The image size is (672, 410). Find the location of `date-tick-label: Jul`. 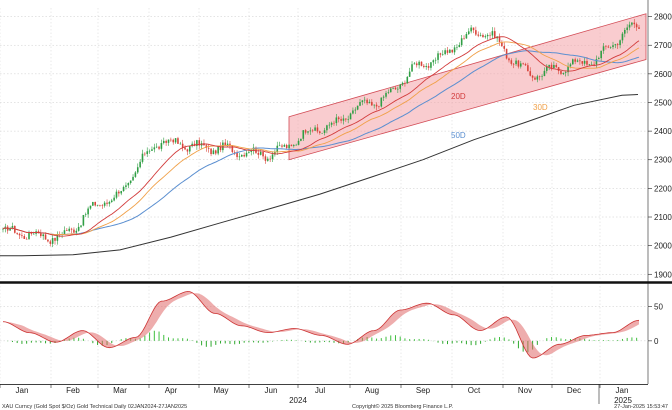

date-tick-label: Jul is located at coordinates (320, 390).